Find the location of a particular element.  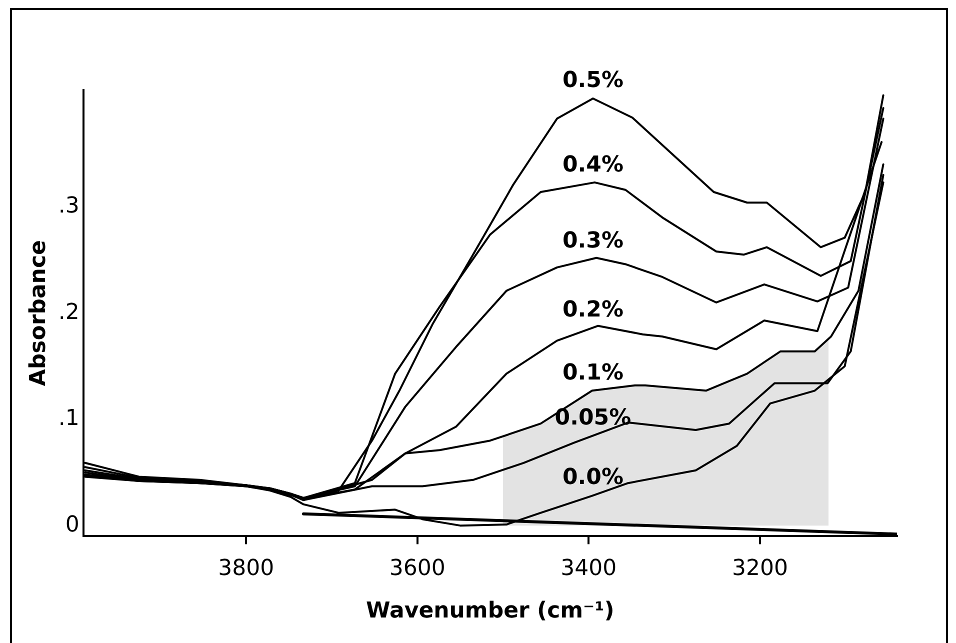

series-label: 0.05% is located at coordinates (593, 417).